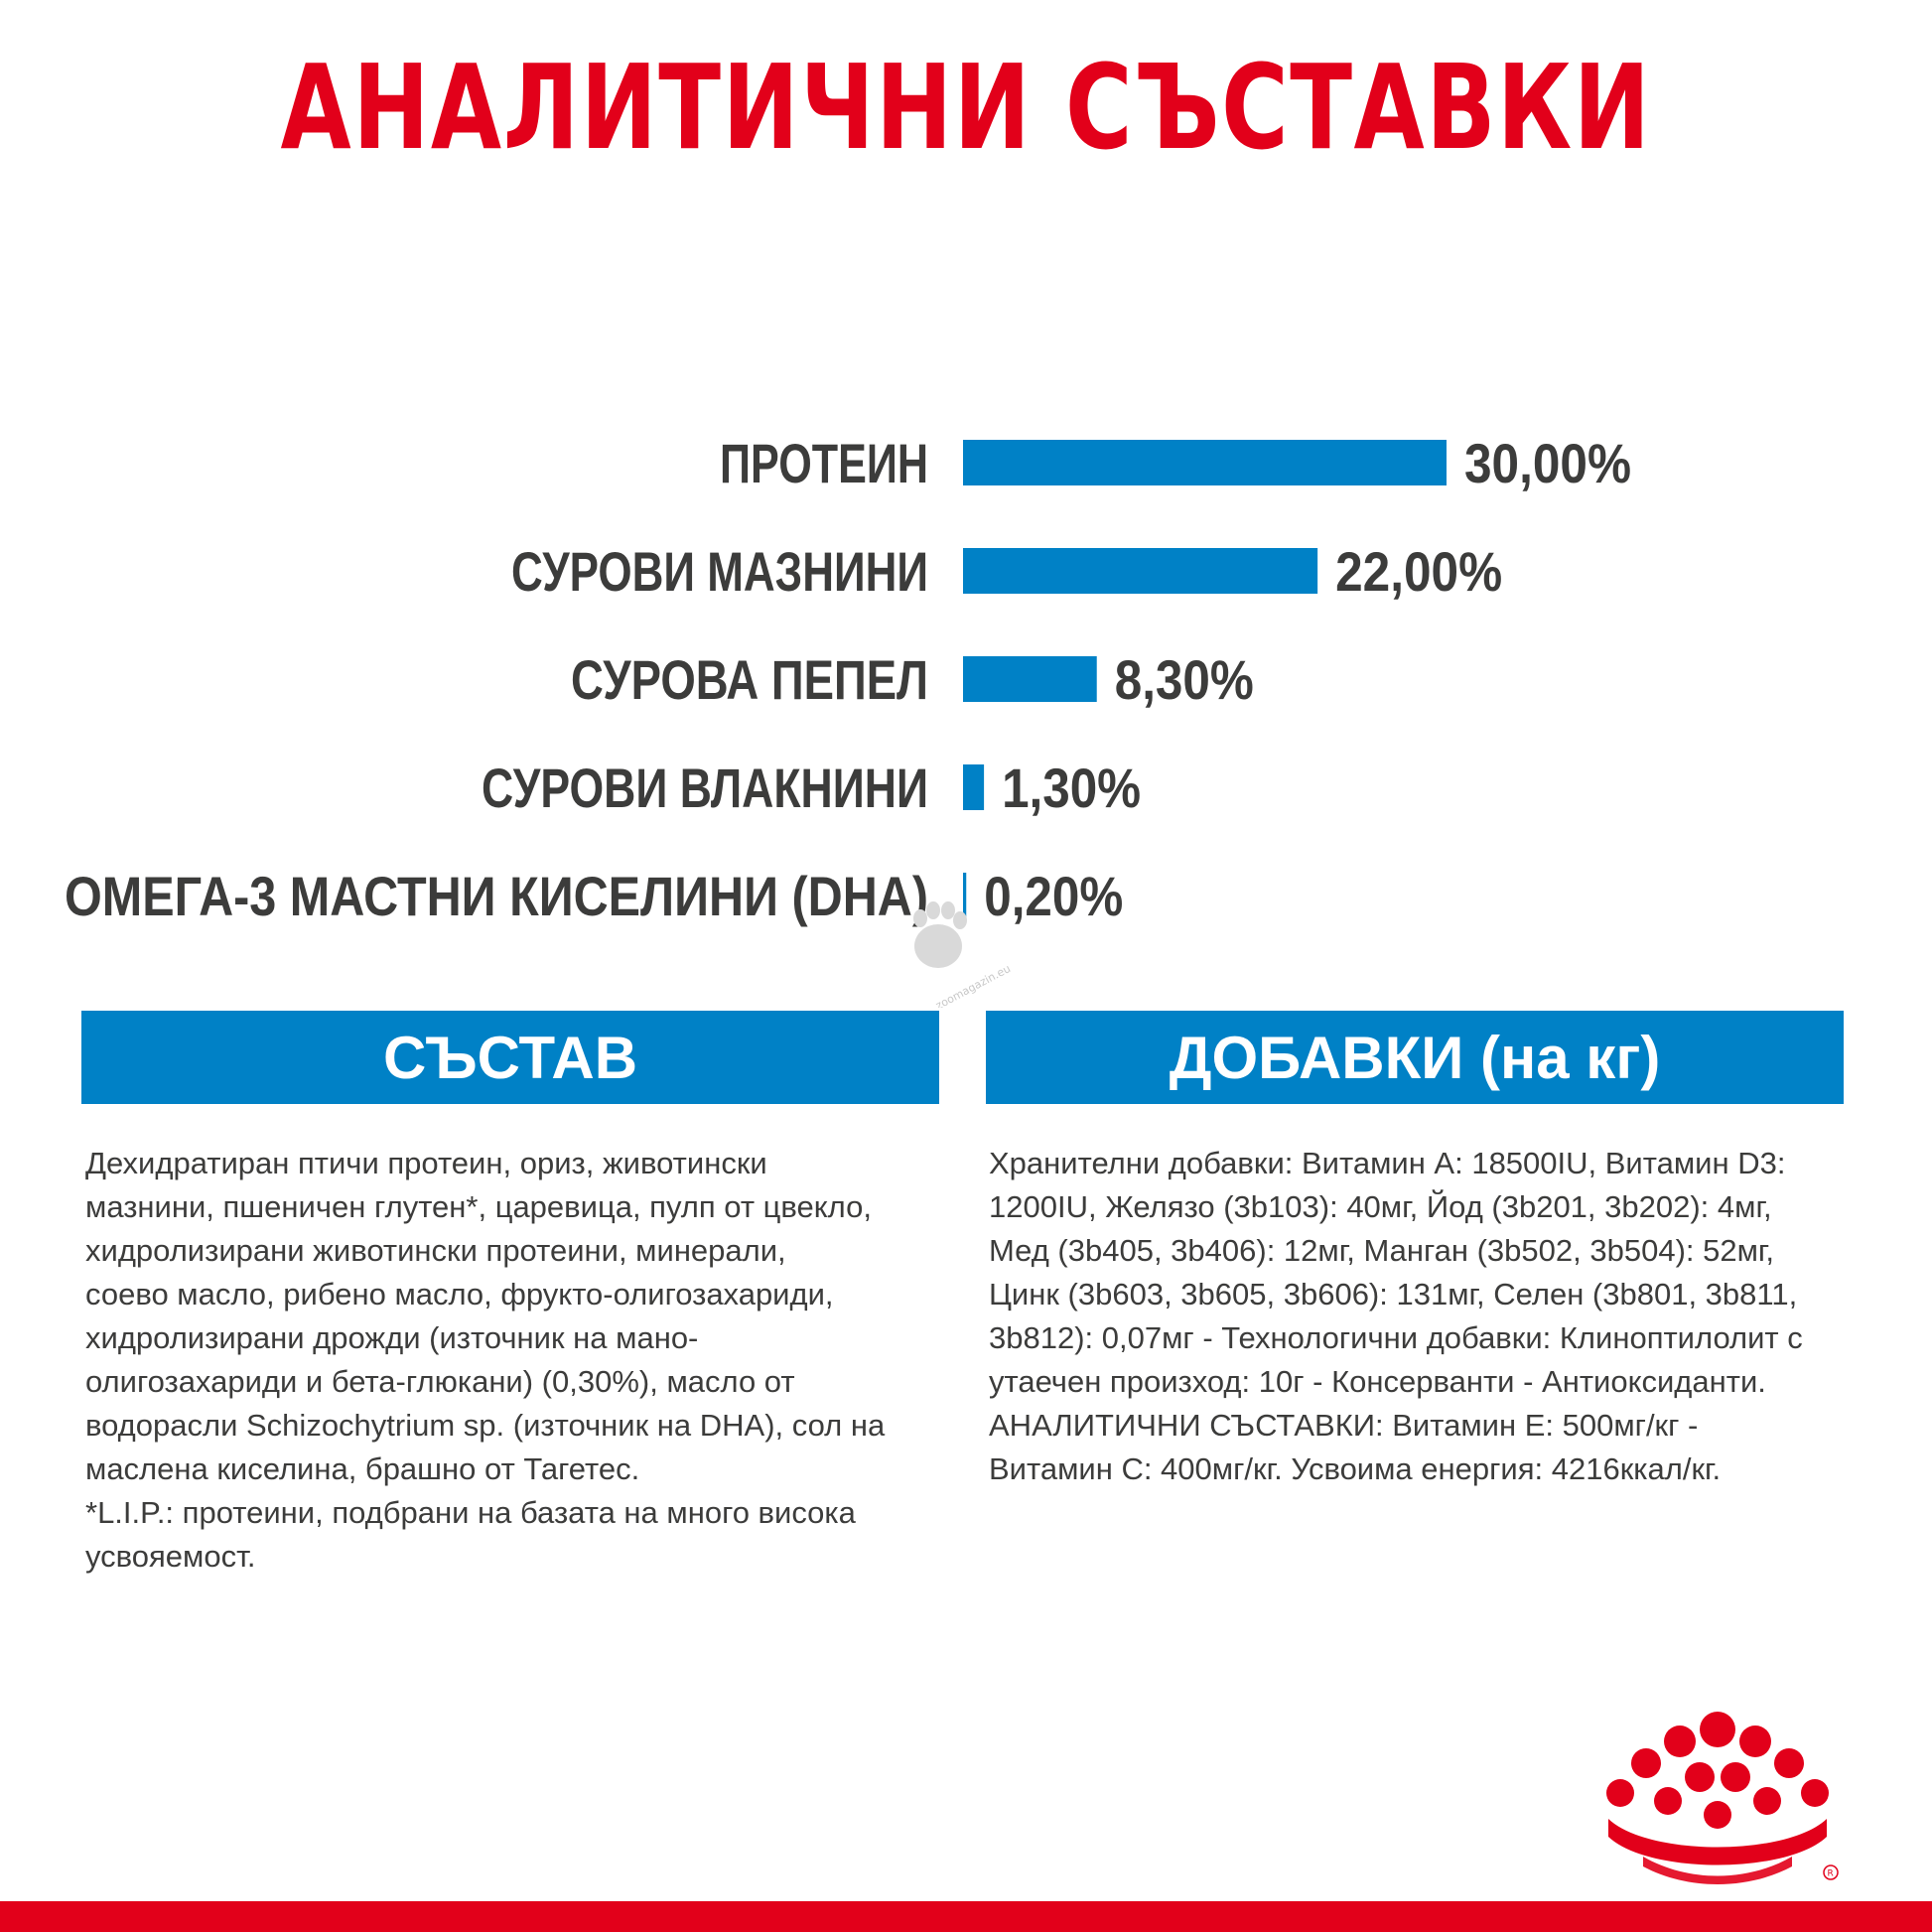 The height and width of the screenshot is (1932, 1932). I want to click on value-label: 22,00%, so click(1419, 572).